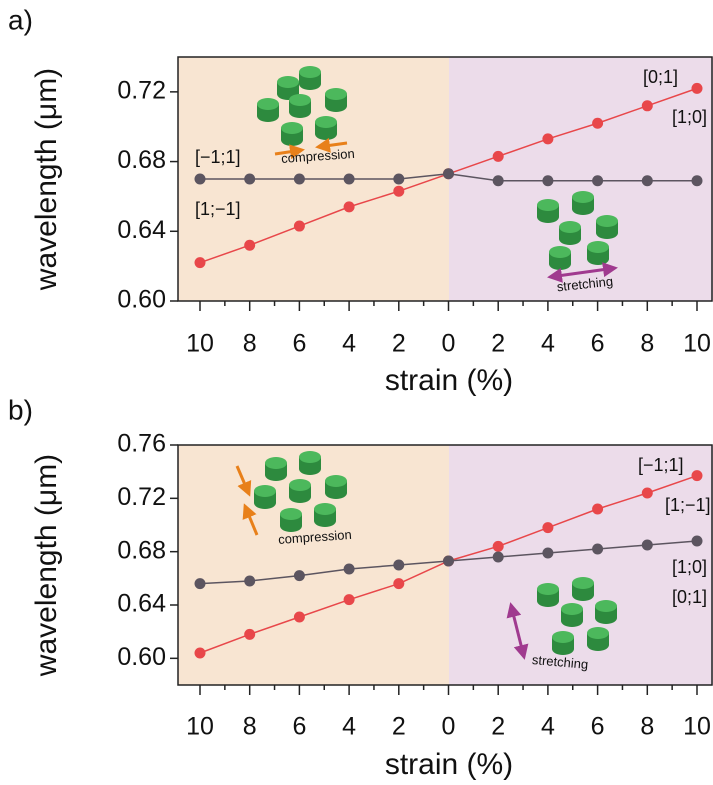  What do you see at coordinates (689, 117) in the screenshot?
I see `annotation: [1;0]` at bounding box center [689, 117].